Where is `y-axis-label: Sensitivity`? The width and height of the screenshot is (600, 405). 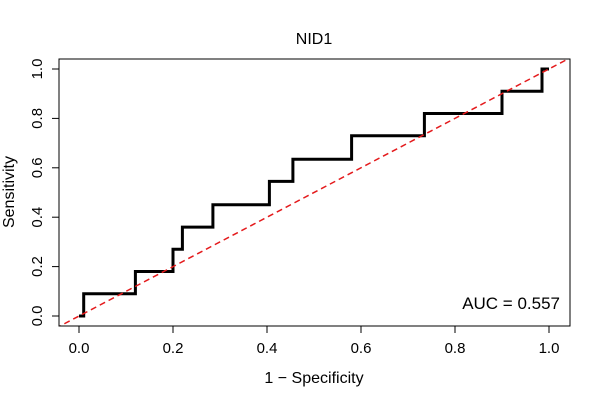
y-axis-label: Sensitivity is located at coordinates (9, 192).